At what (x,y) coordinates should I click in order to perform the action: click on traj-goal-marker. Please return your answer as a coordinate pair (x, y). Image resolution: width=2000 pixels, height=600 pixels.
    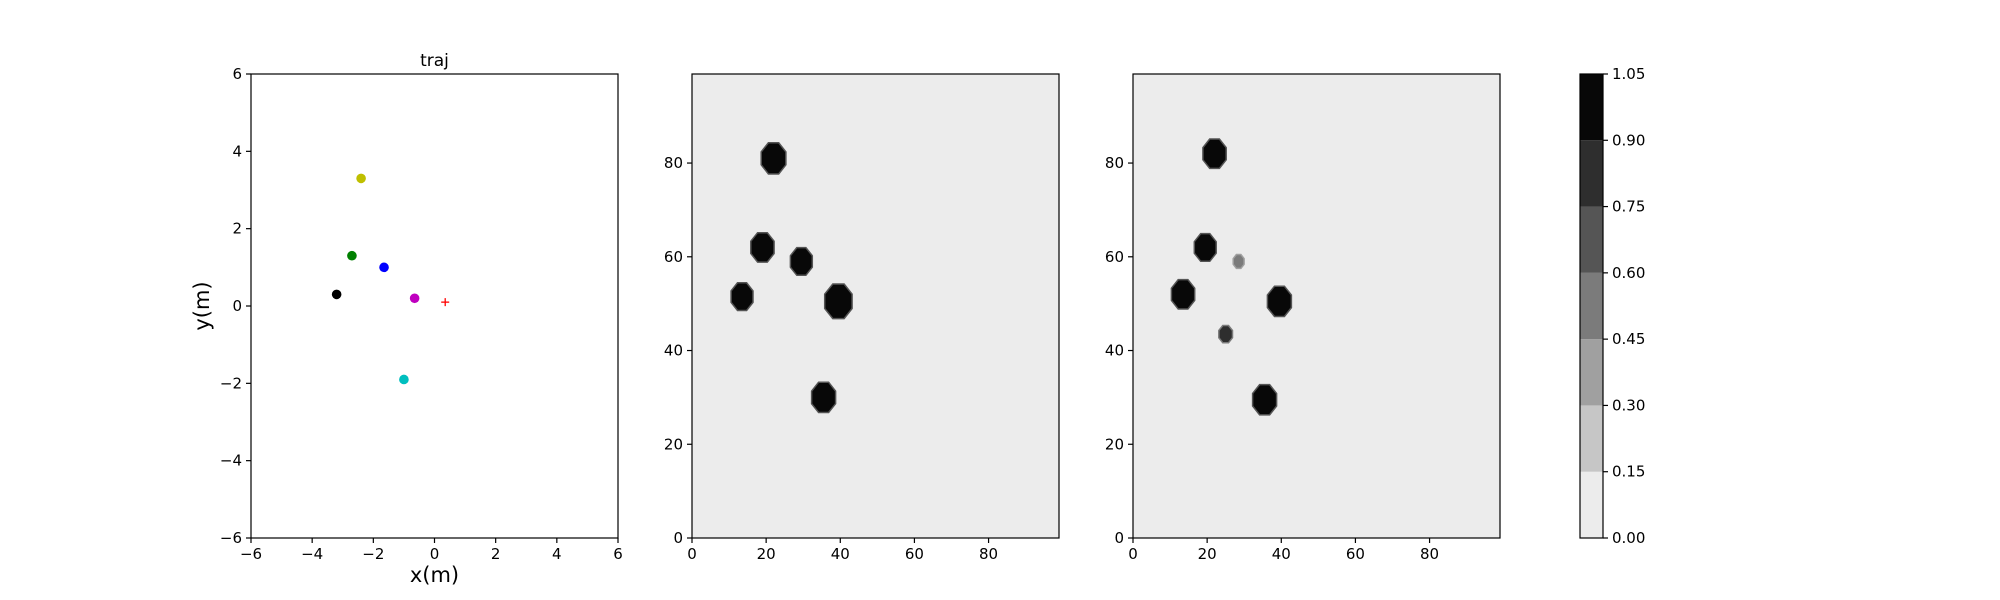
    Looking at the image, I should click on (445, 302).